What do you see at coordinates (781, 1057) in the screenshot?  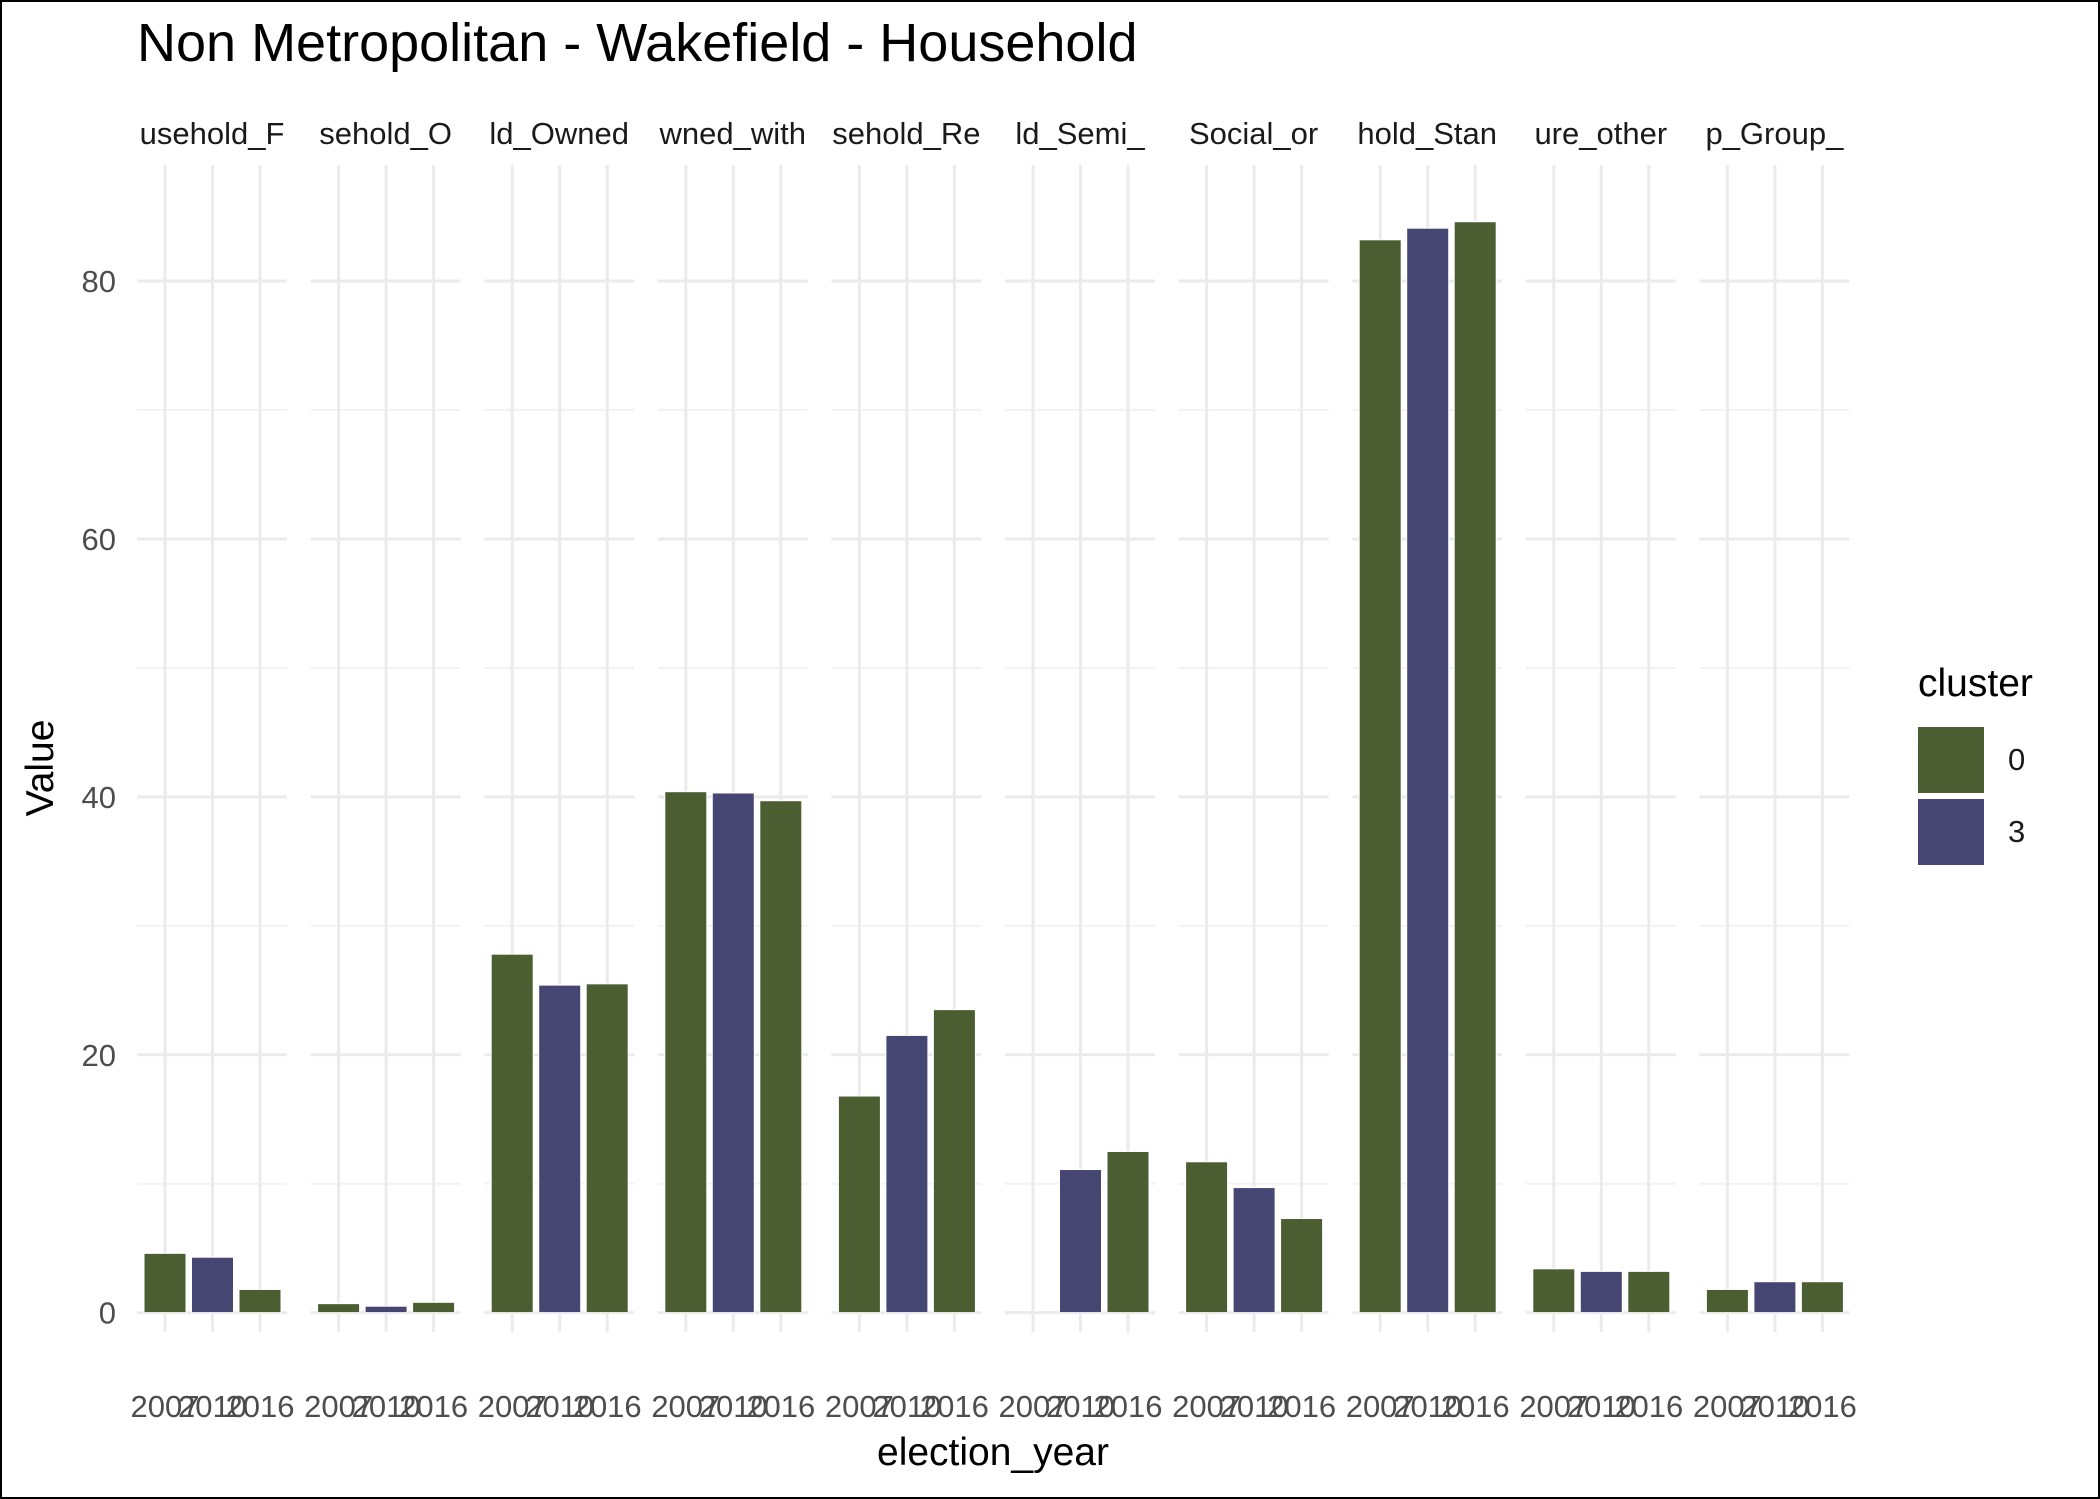 I see `bar-wned_with-2016` at bounding box center [781, 1057].